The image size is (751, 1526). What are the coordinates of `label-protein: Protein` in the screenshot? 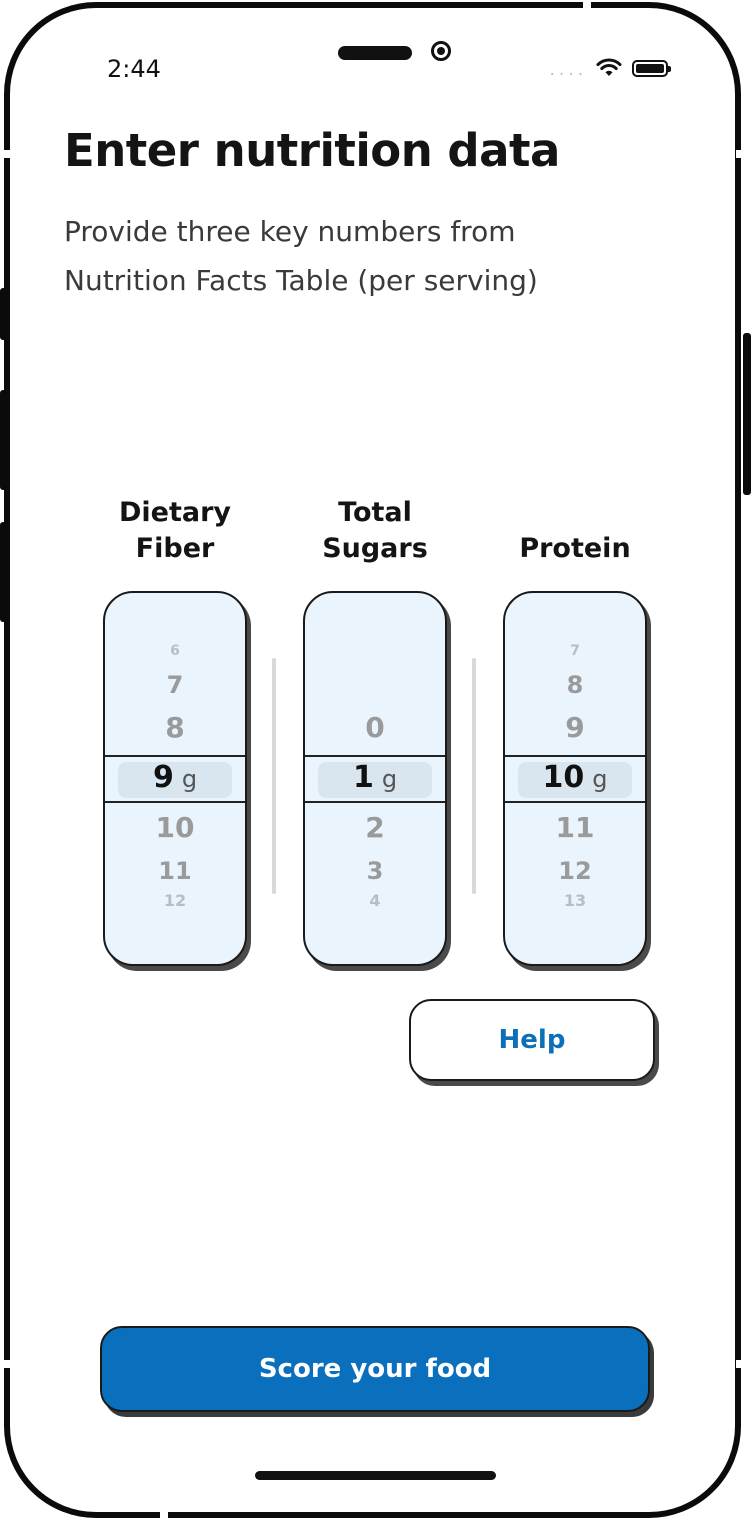 It's located at (575, 549).